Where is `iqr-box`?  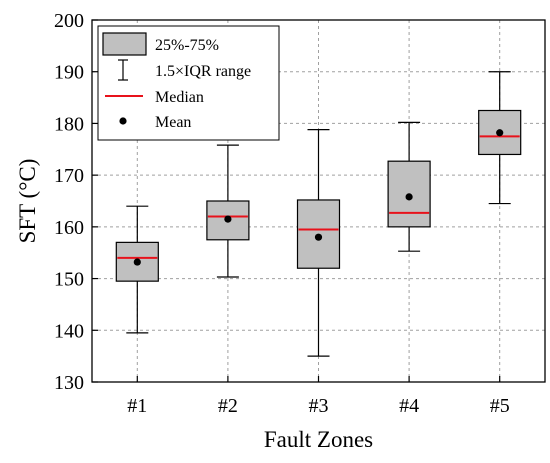
iqr-box is located at coordinates (137, 261).